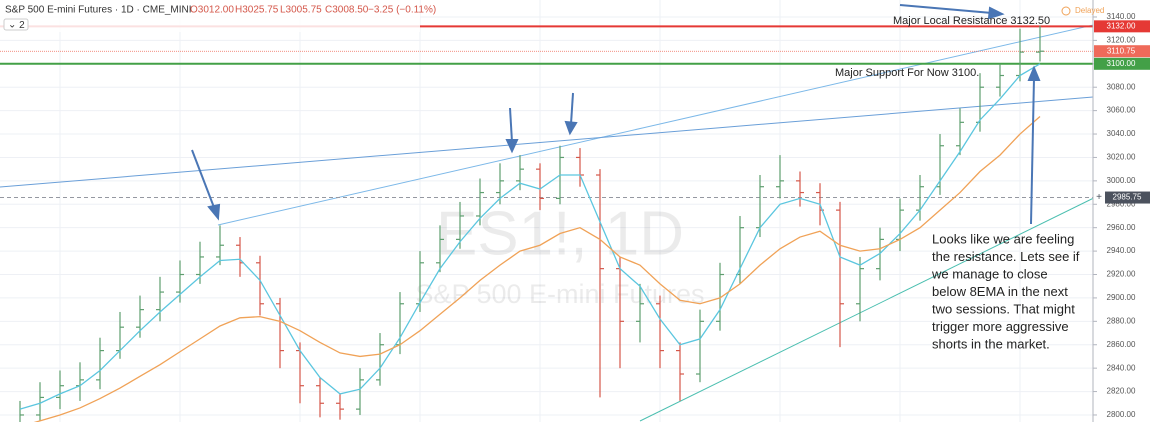 Image resolution: width=1150 pixels, height=422 pixels. What do you see at coordinates (559, 294) in the screenshot?
I see `watermark-name: S&P 500 E-mini Futures` at bounding box center [559, 294].